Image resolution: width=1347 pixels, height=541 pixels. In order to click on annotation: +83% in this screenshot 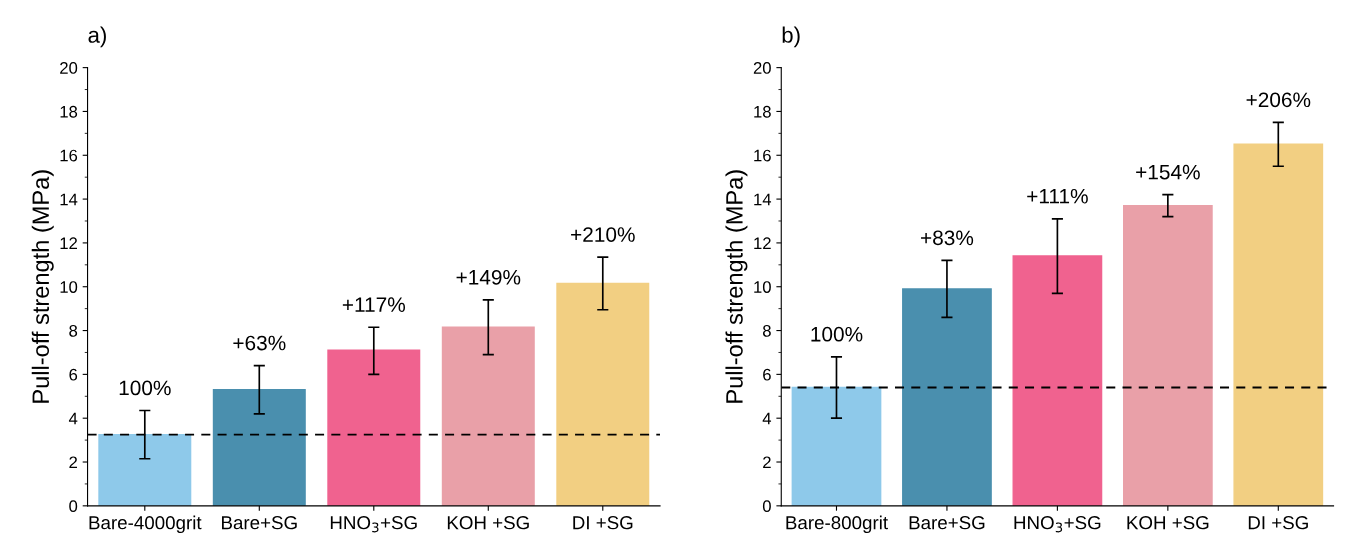, I will do `click(947, 238)`.